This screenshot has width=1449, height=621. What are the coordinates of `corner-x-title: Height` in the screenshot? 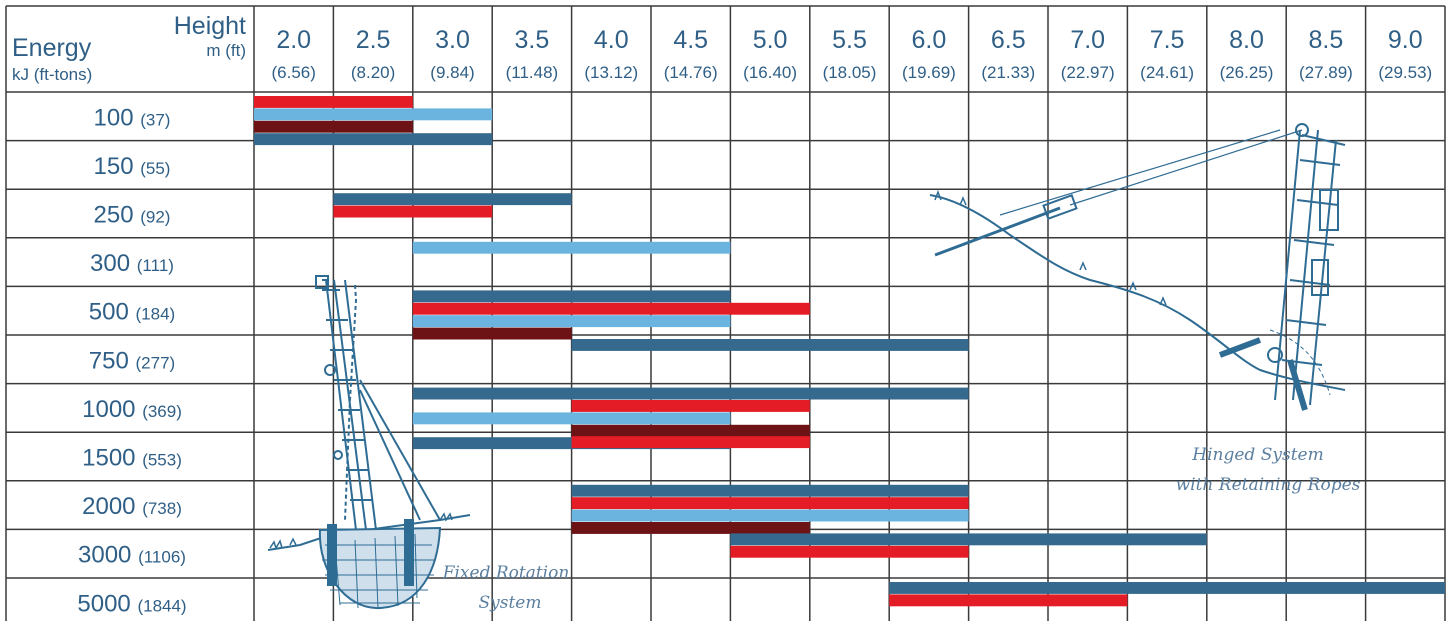 It's located at (210, 26).